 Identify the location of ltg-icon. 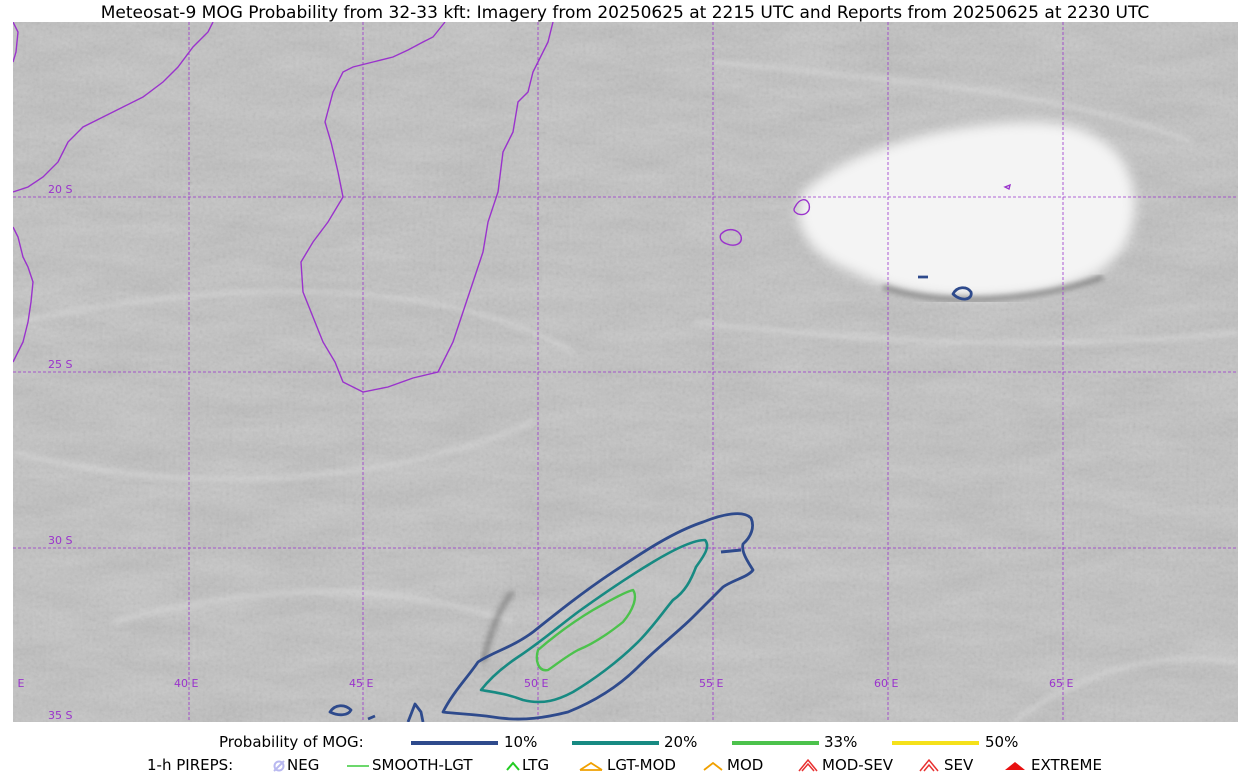
(513, 766).